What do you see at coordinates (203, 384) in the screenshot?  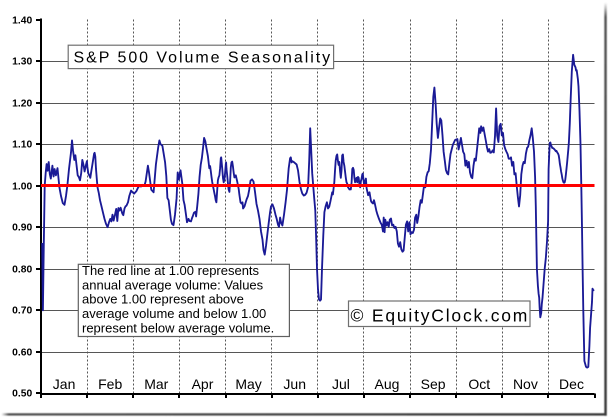 I see `svg-text: Apr` at bounding box center [203, 384].